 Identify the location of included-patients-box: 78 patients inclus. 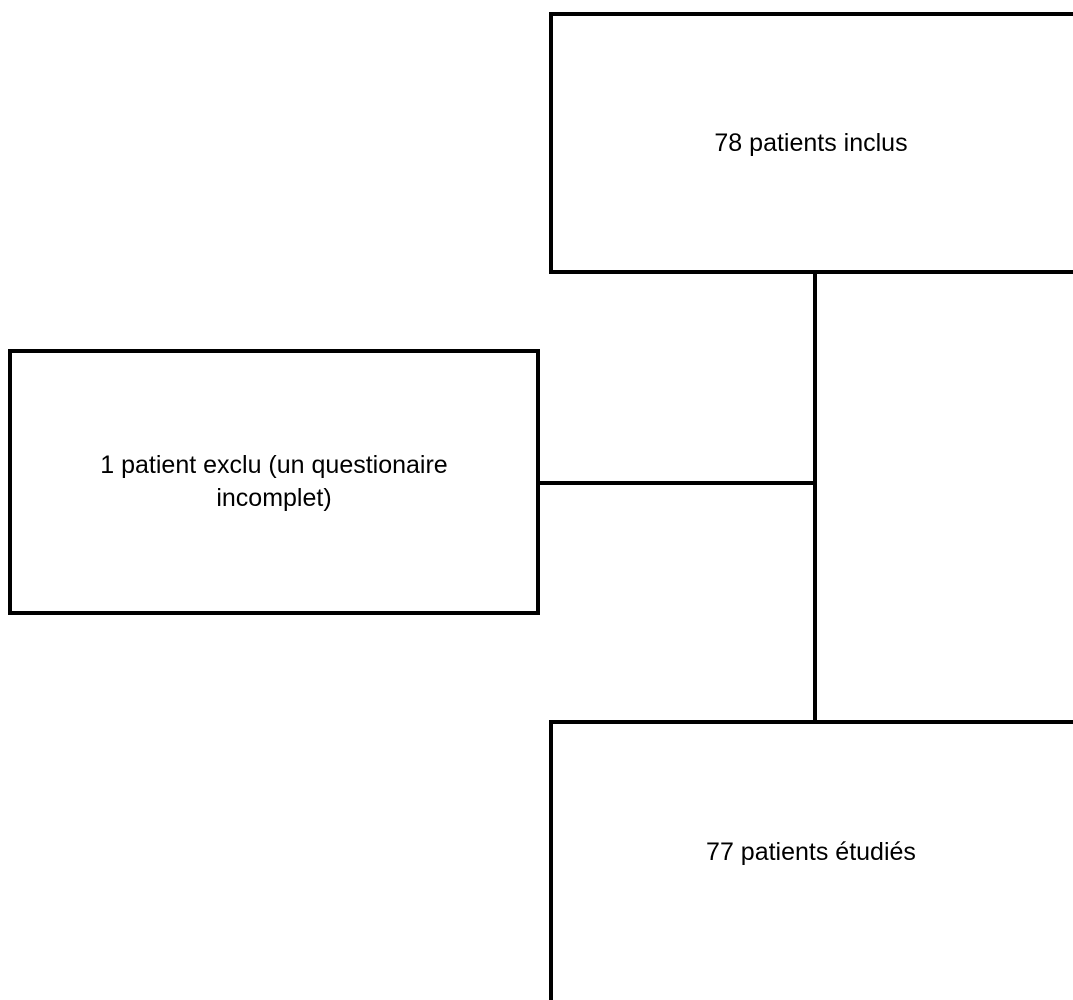
(811, 143).